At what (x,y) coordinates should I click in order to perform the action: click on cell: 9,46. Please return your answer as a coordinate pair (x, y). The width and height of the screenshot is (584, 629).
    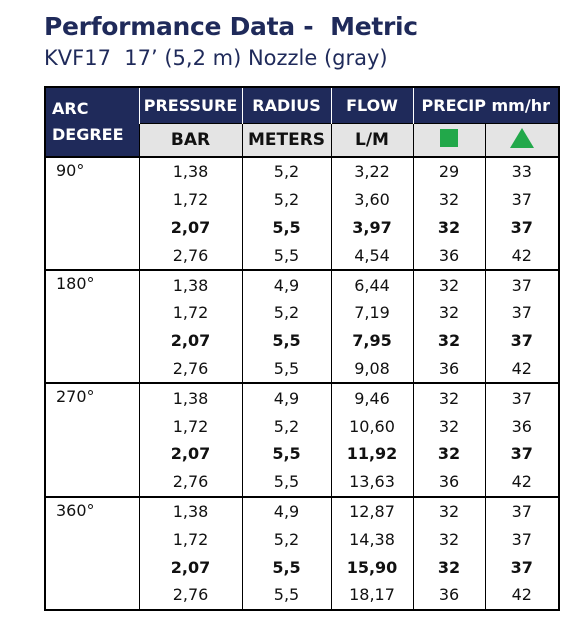
    Looking at the image, I should click on (372, 397).